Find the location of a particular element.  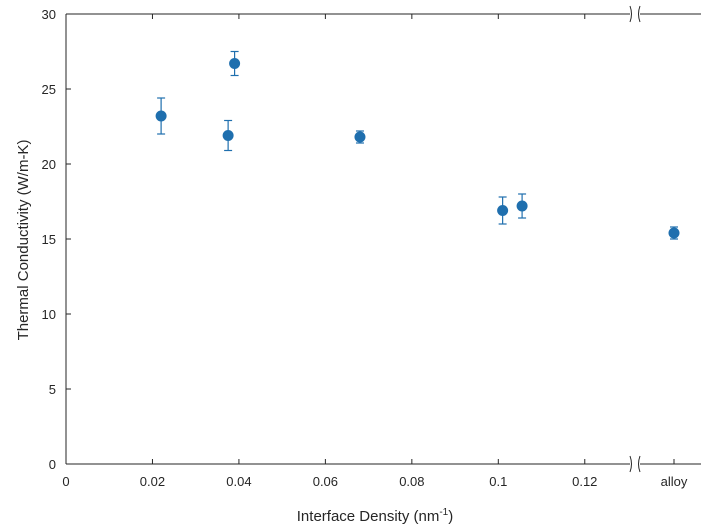

y-tick-label: 25 is located at coordinates (49, 89).